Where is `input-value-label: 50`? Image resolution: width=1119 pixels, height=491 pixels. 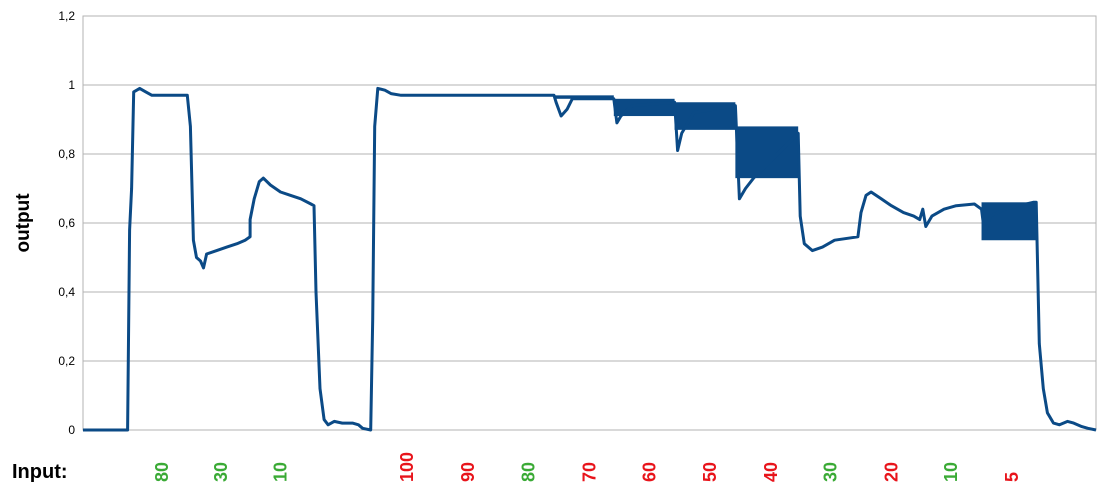
input-value-label: 50 is located at coordinates (710, 472).